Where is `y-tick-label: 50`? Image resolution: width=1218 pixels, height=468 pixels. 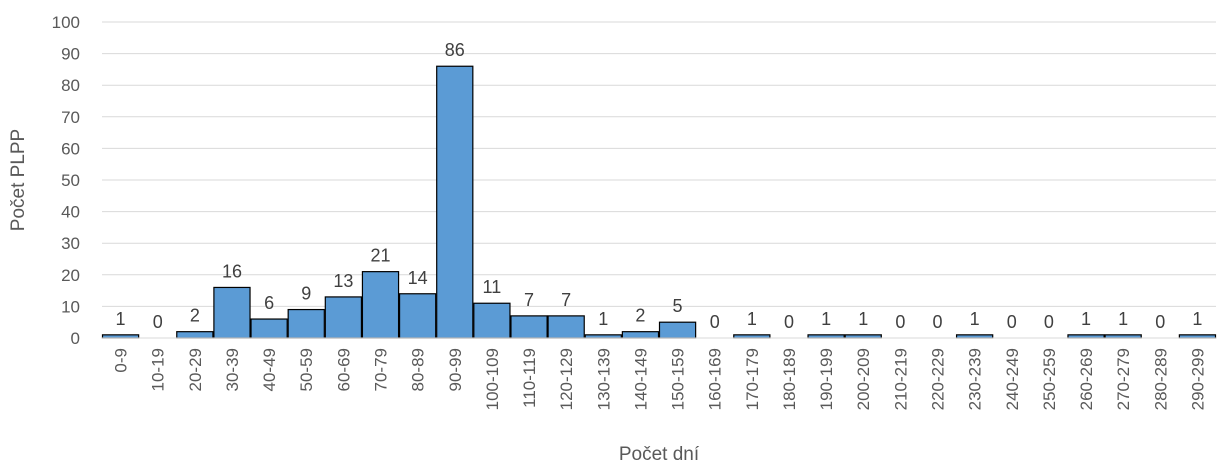 y-tick-label: 50 is located at coordinates (70, 180).